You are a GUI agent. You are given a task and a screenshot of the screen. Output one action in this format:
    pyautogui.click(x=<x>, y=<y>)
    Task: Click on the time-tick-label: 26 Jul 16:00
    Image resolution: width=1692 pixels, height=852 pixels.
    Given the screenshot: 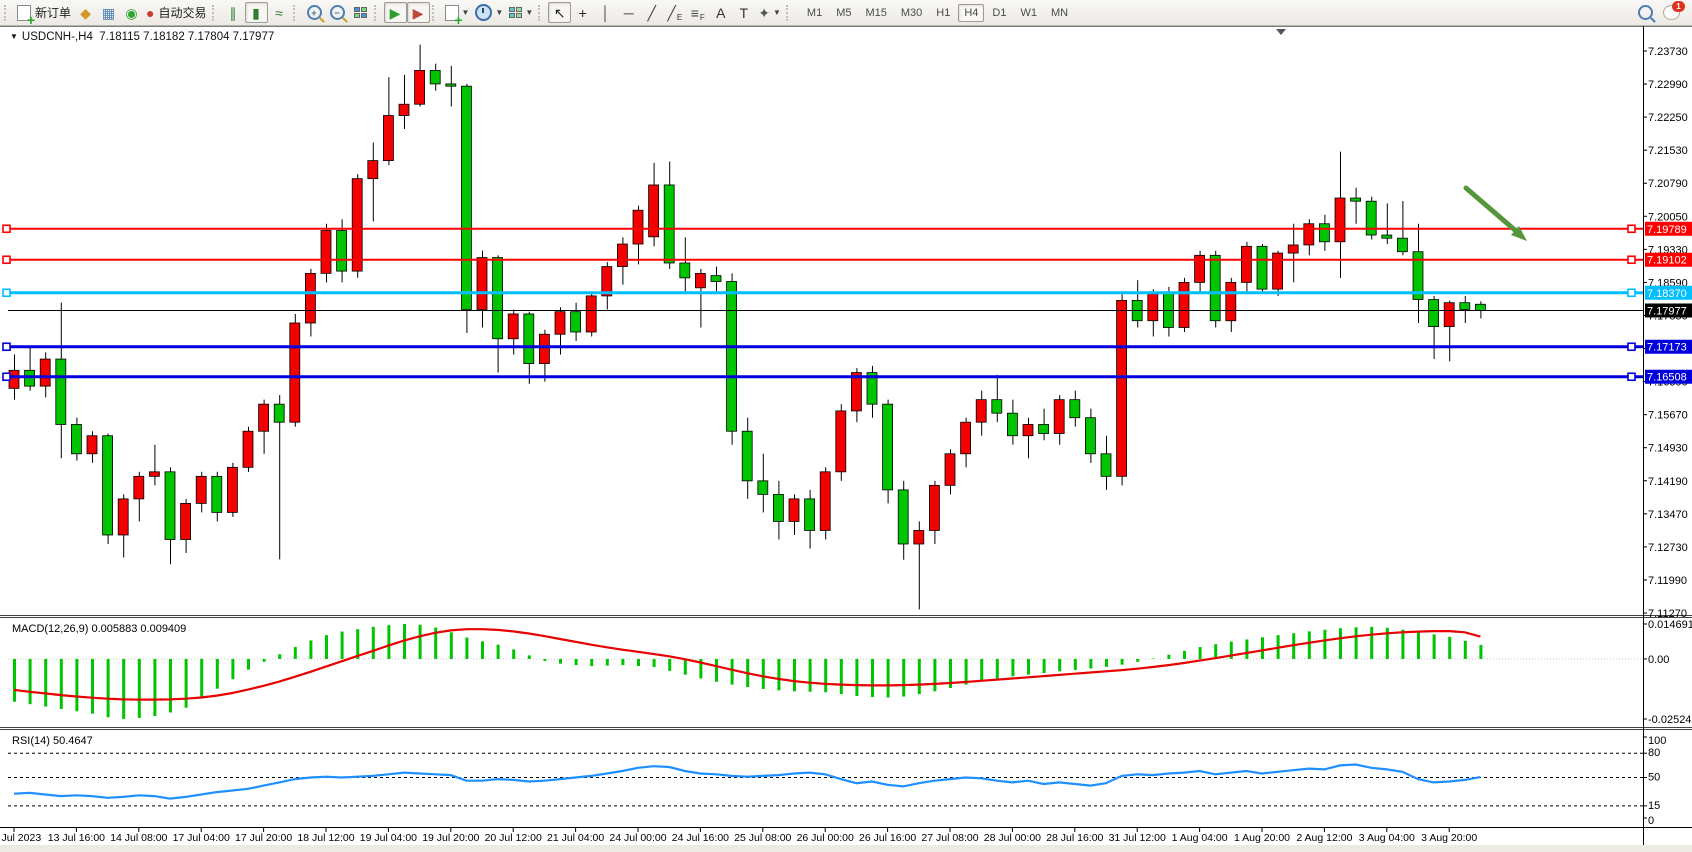 What is the action you would take?
    pyautogui.click(x=887, y=838)
    